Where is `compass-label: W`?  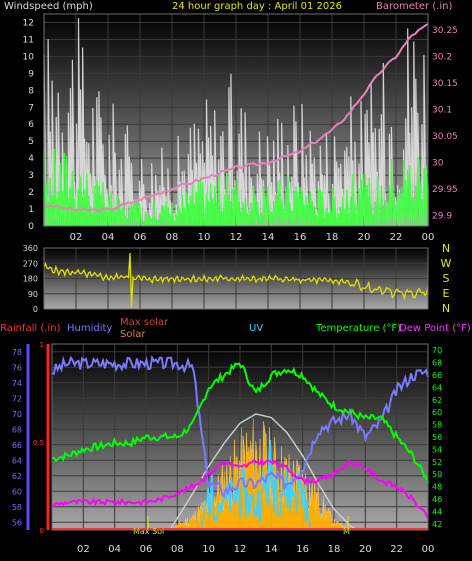 compass-label: W is located at coordinates (446, 263).